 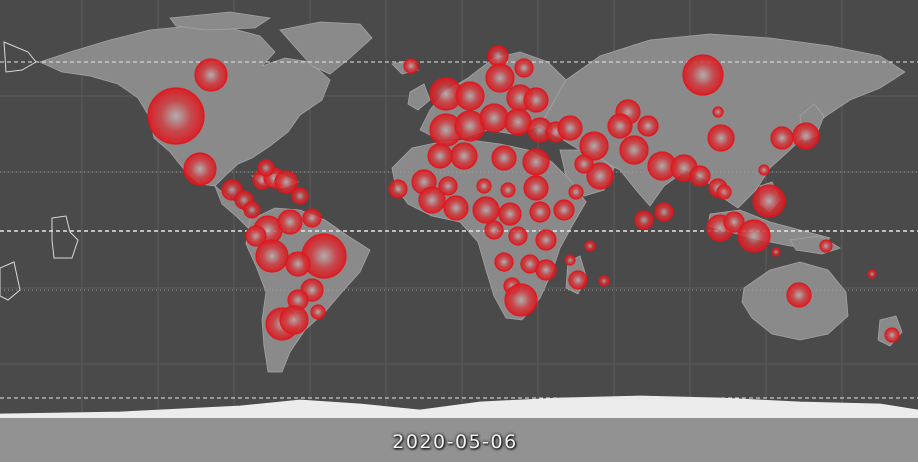 I want to click on bubble-new-zealand, so click(x=892, y=335).